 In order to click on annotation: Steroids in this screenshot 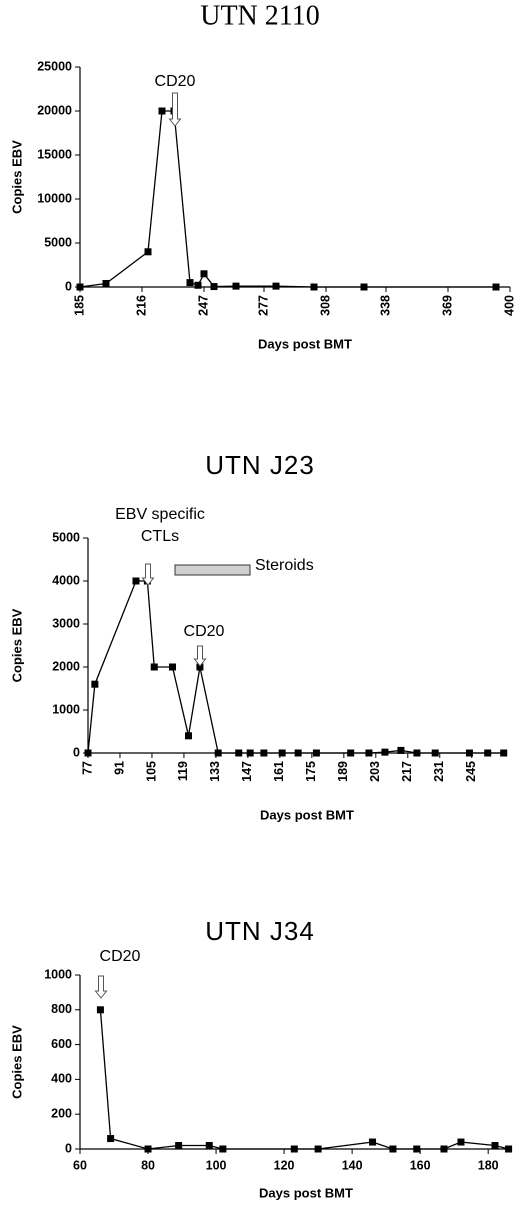, I will do `click(284, 565)`.